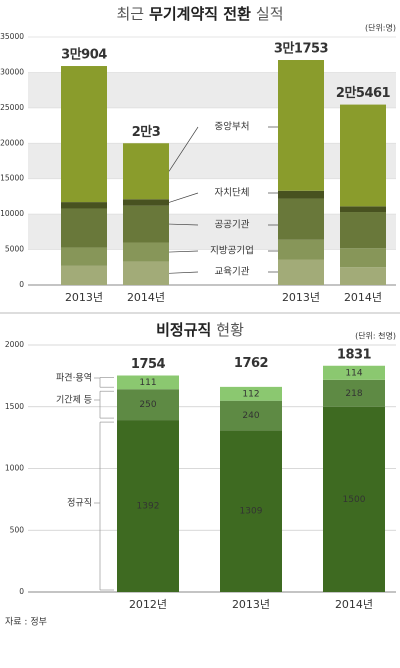  I want to click on series-label: 지방공기업, so click(232, 251).